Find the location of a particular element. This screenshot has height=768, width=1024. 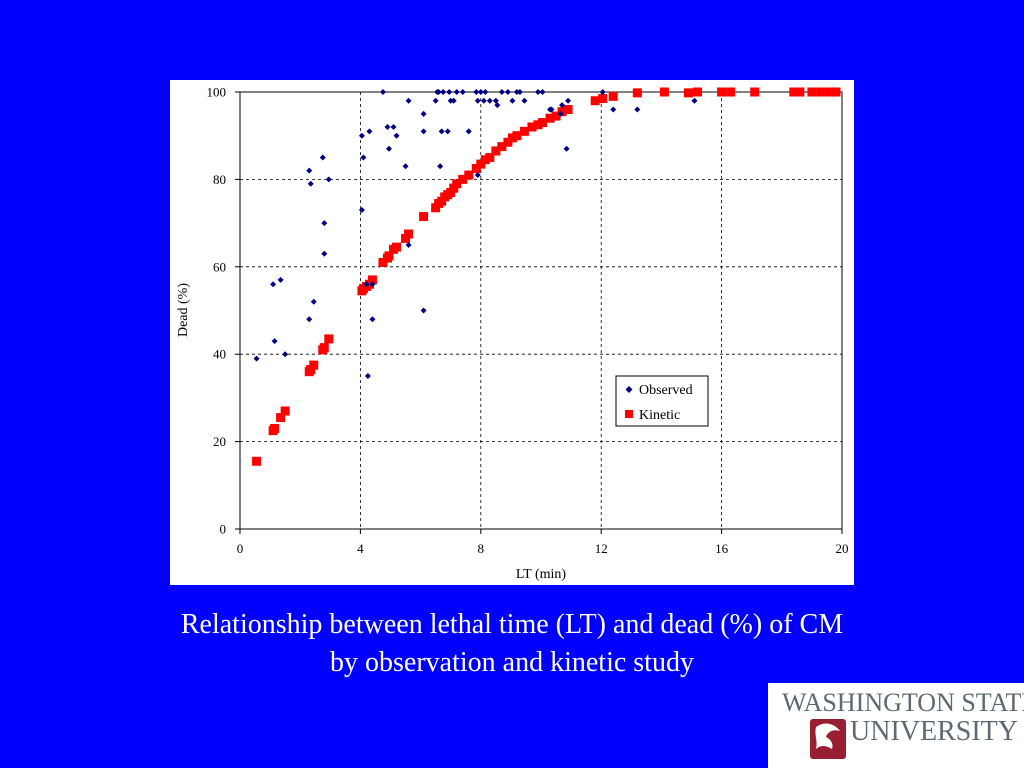

y-tick-label: 100 is located at coordinates (217, 92).